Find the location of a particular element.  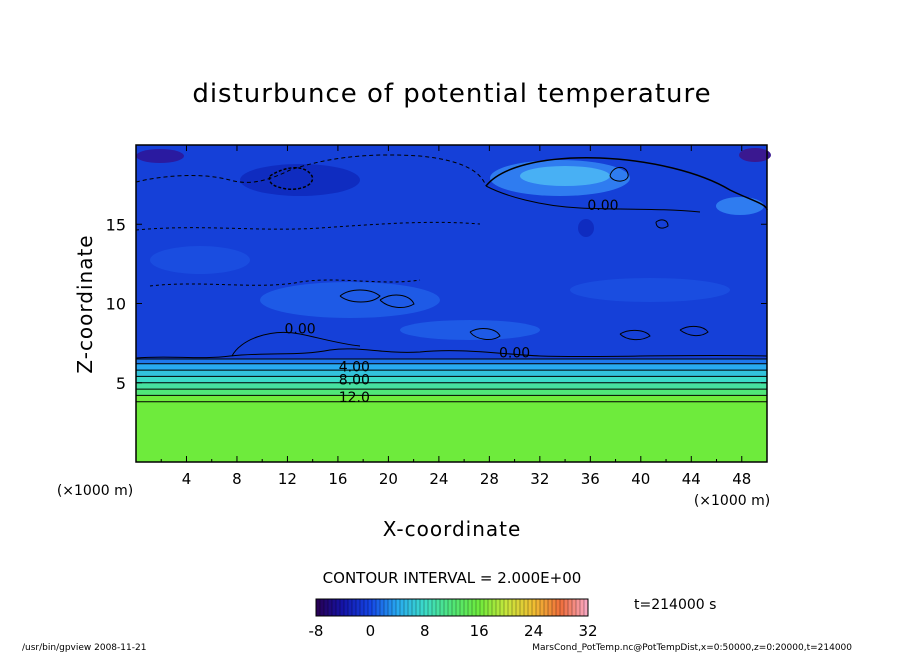

x-tick-label: 4 is located at coordinates (187, 479).